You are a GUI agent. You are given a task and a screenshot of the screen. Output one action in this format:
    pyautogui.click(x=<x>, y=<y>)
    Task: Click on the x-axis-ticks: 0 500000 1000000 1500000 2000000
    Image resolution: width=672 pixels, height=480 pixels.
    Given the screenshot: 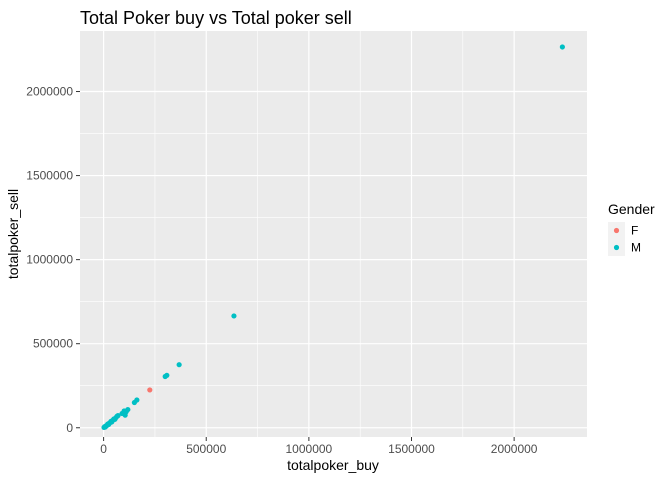 What is the action you would take?
    pyautogui.click(x=319, y=446)
    